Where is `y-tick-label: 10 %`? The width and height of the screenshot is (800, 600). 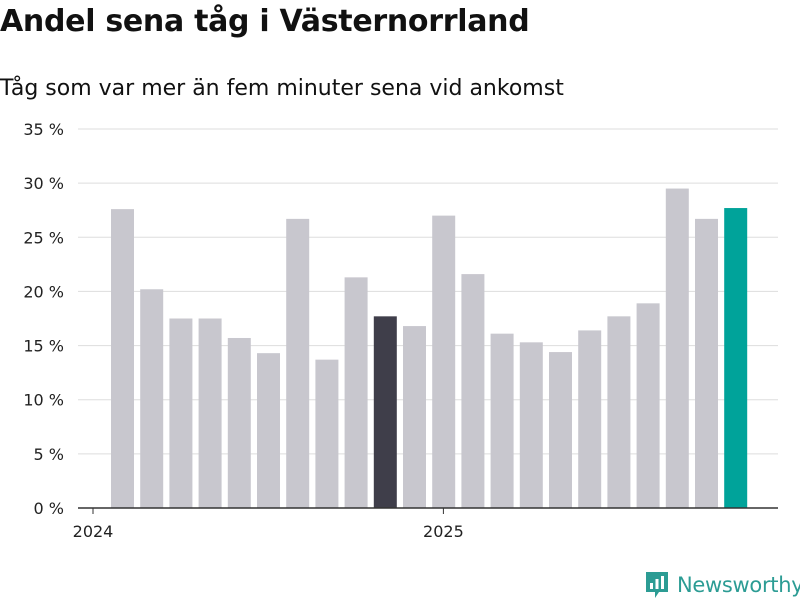
y-tick-label: 10 % is located at coordinates (43, 400).